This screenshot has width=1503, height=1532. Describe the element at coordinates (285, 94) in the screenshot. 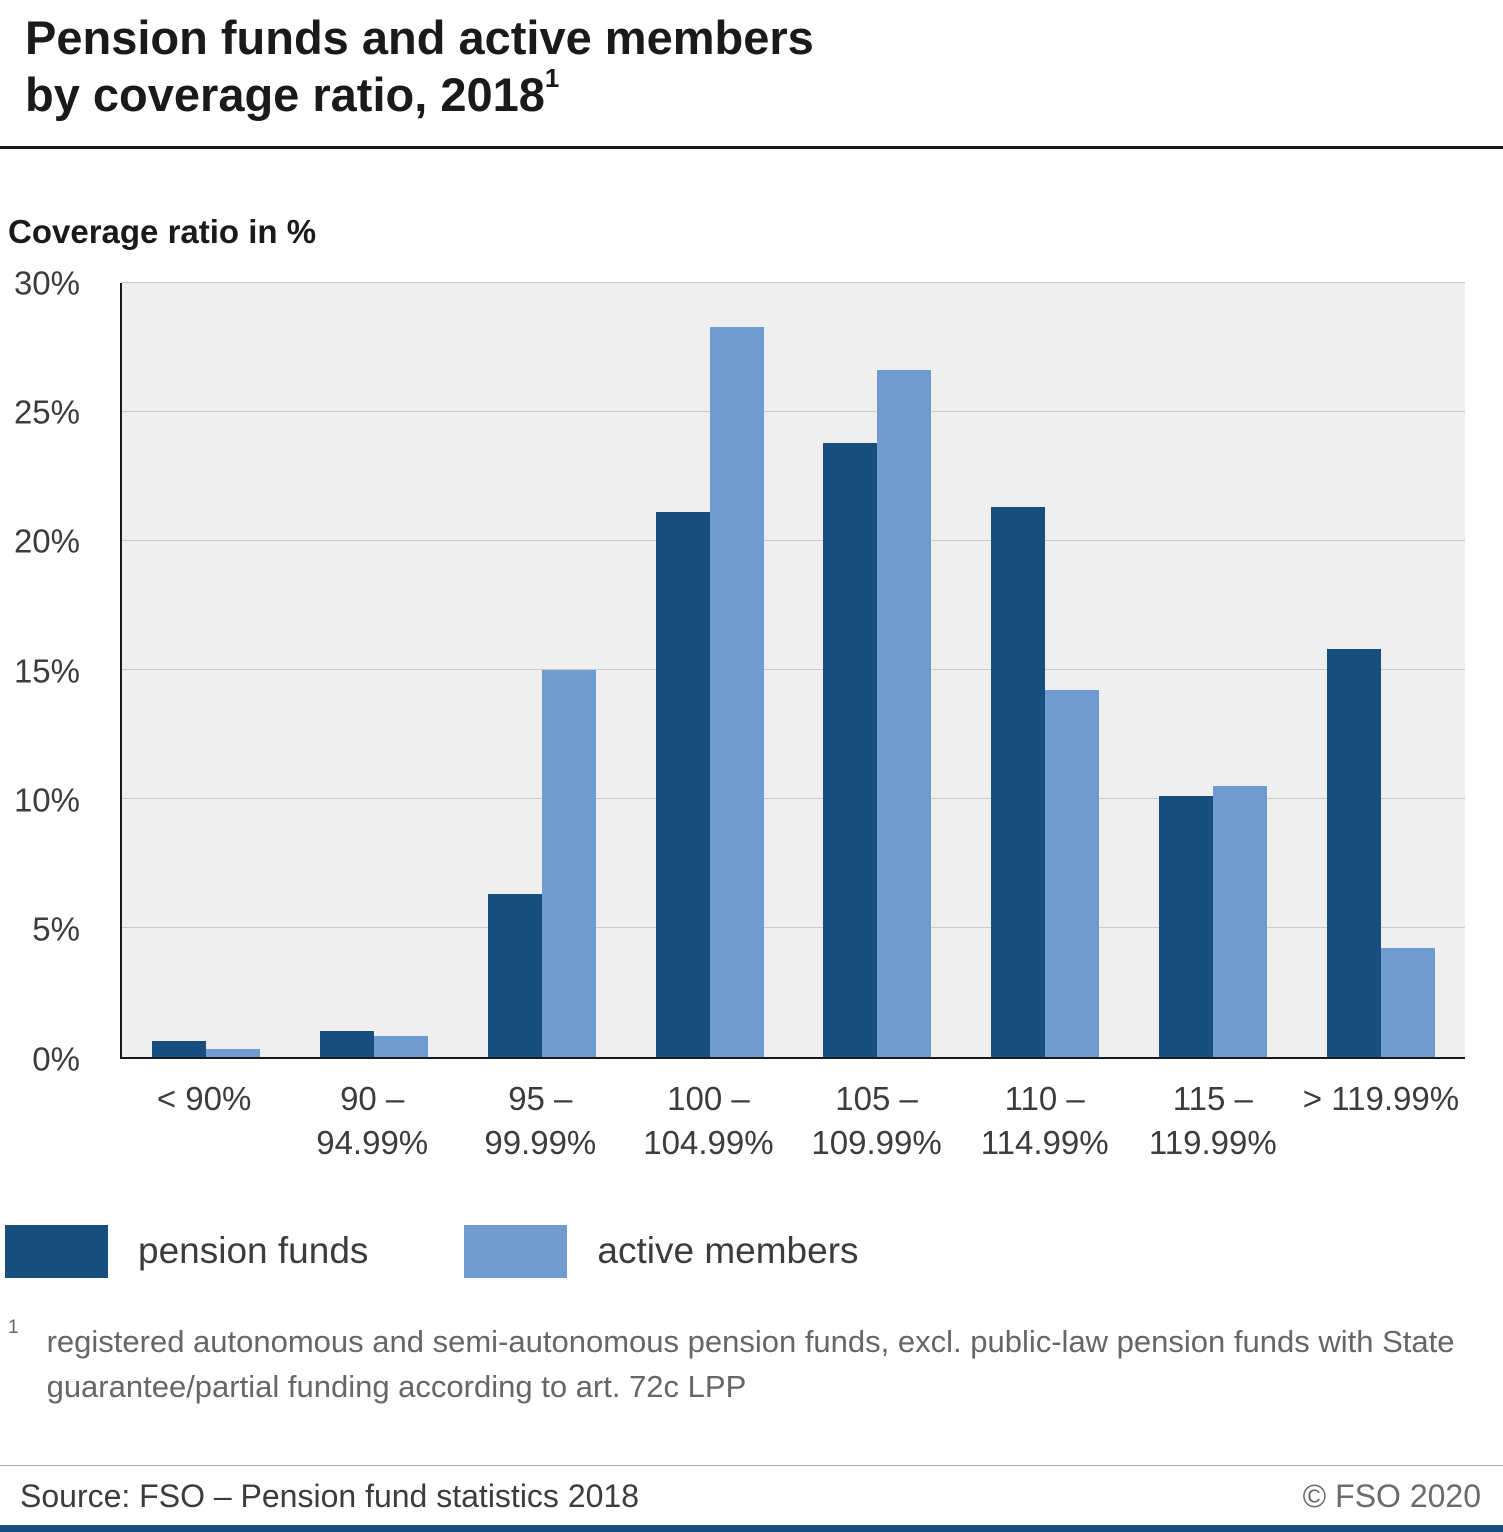

I see `title-line-2: by coverage ratio, 2018` at that location.